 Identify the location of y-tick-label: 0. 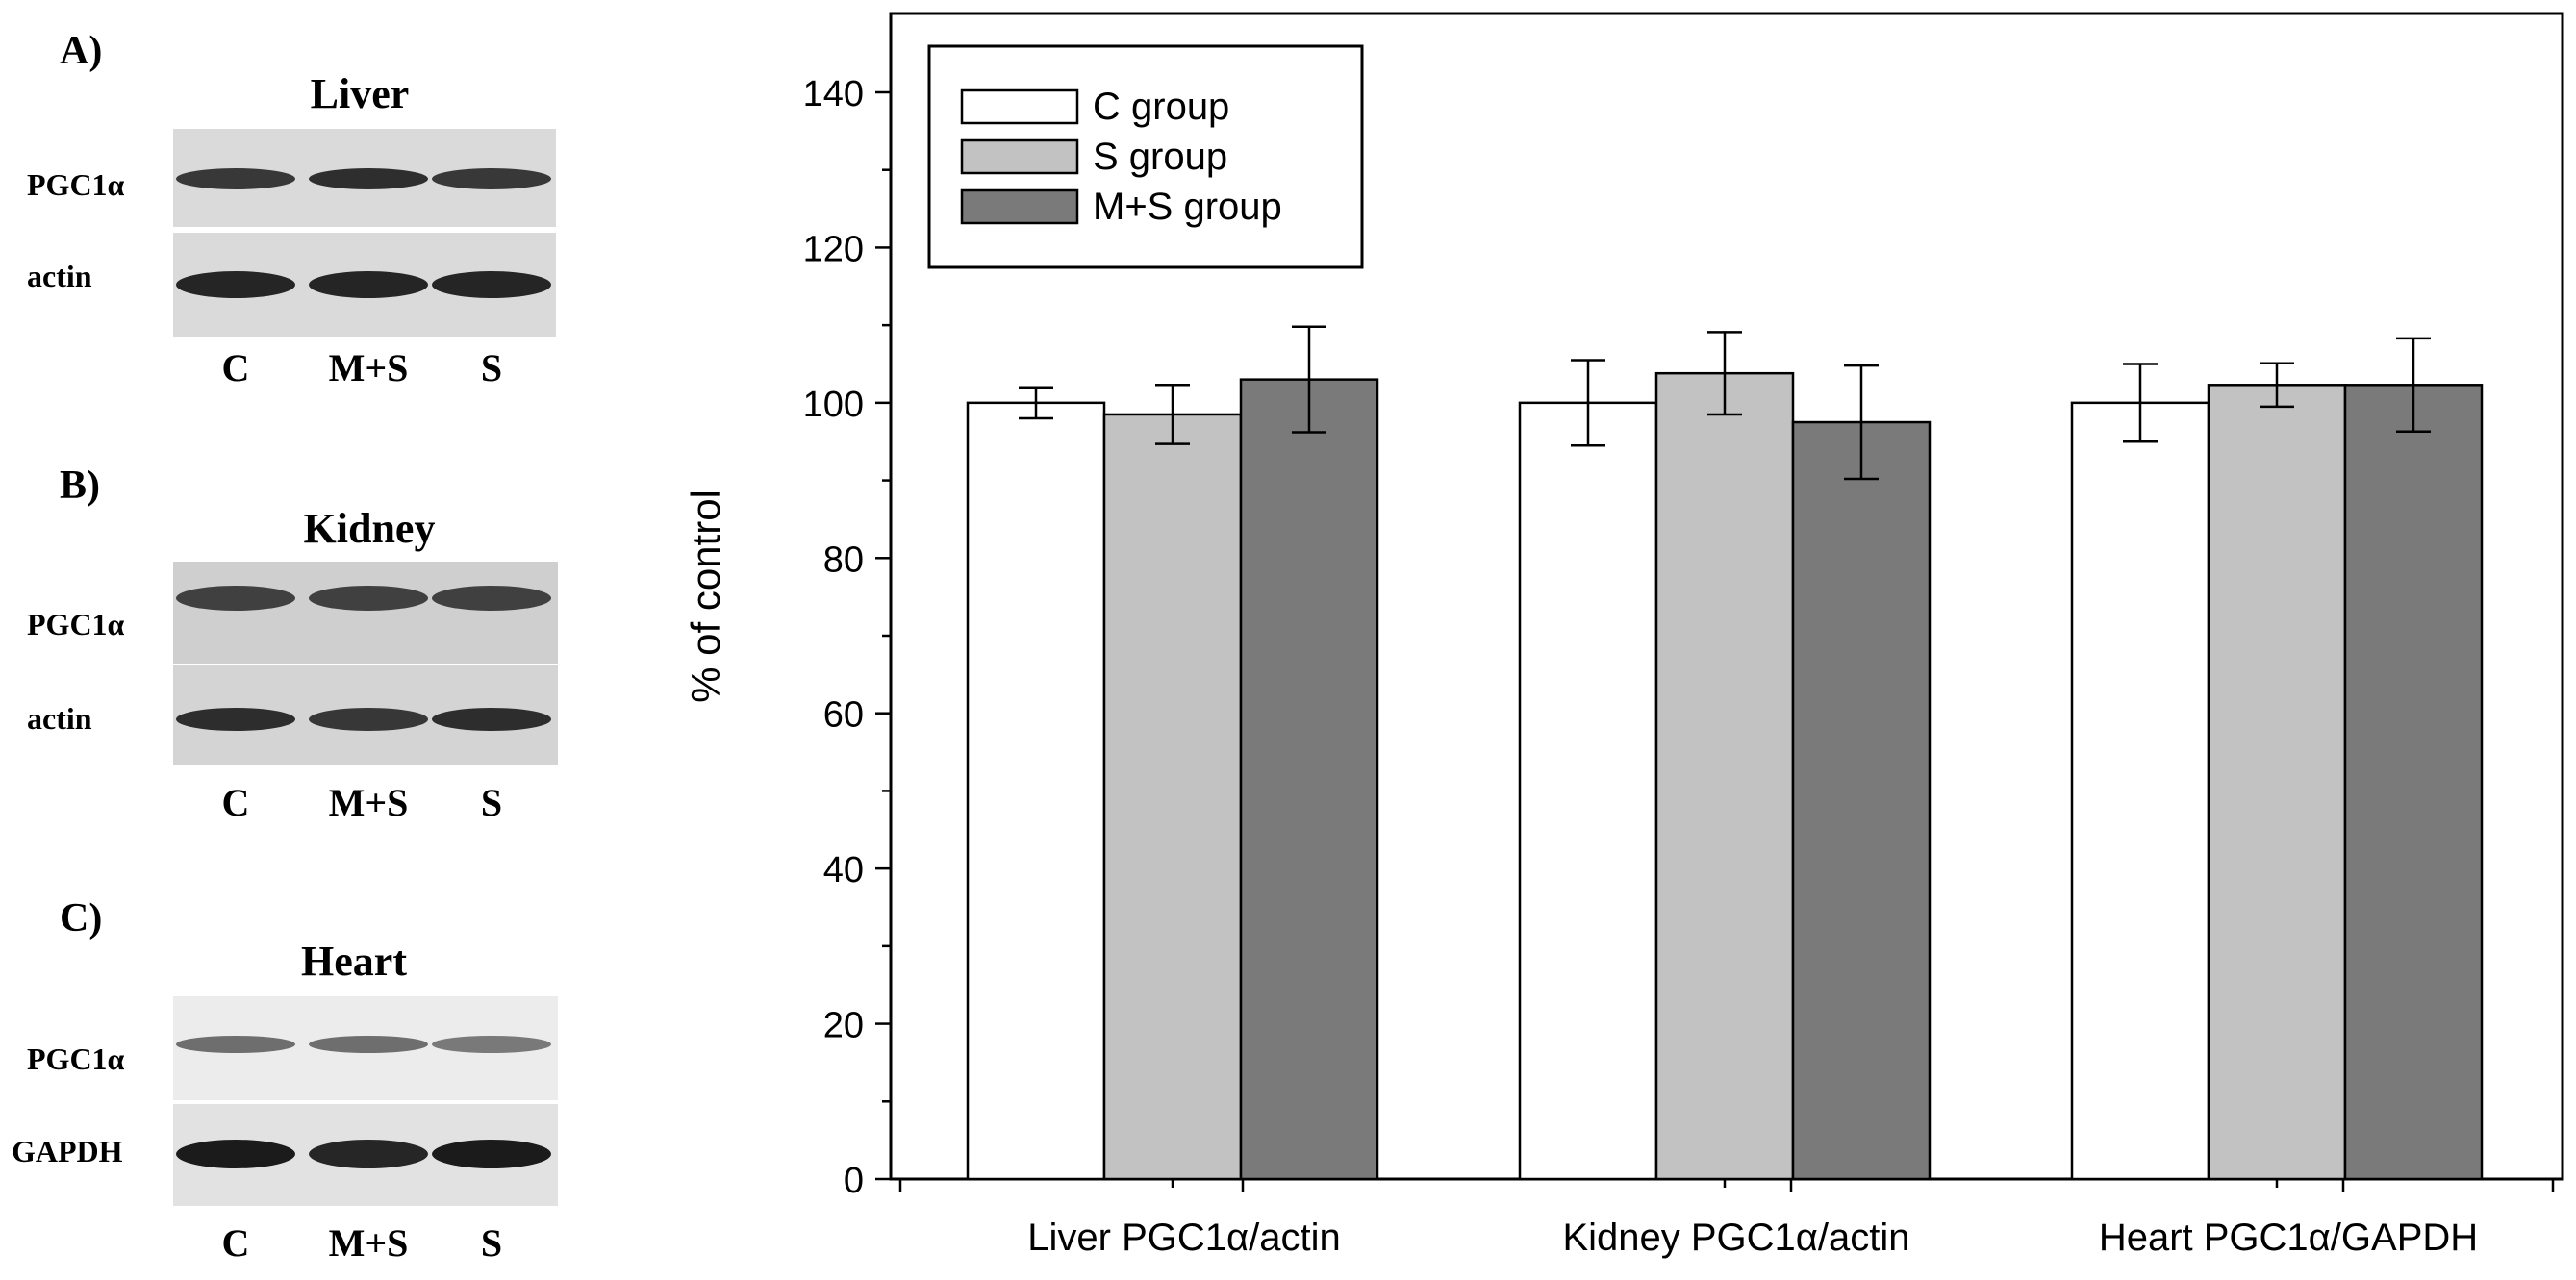
(854, 1181).